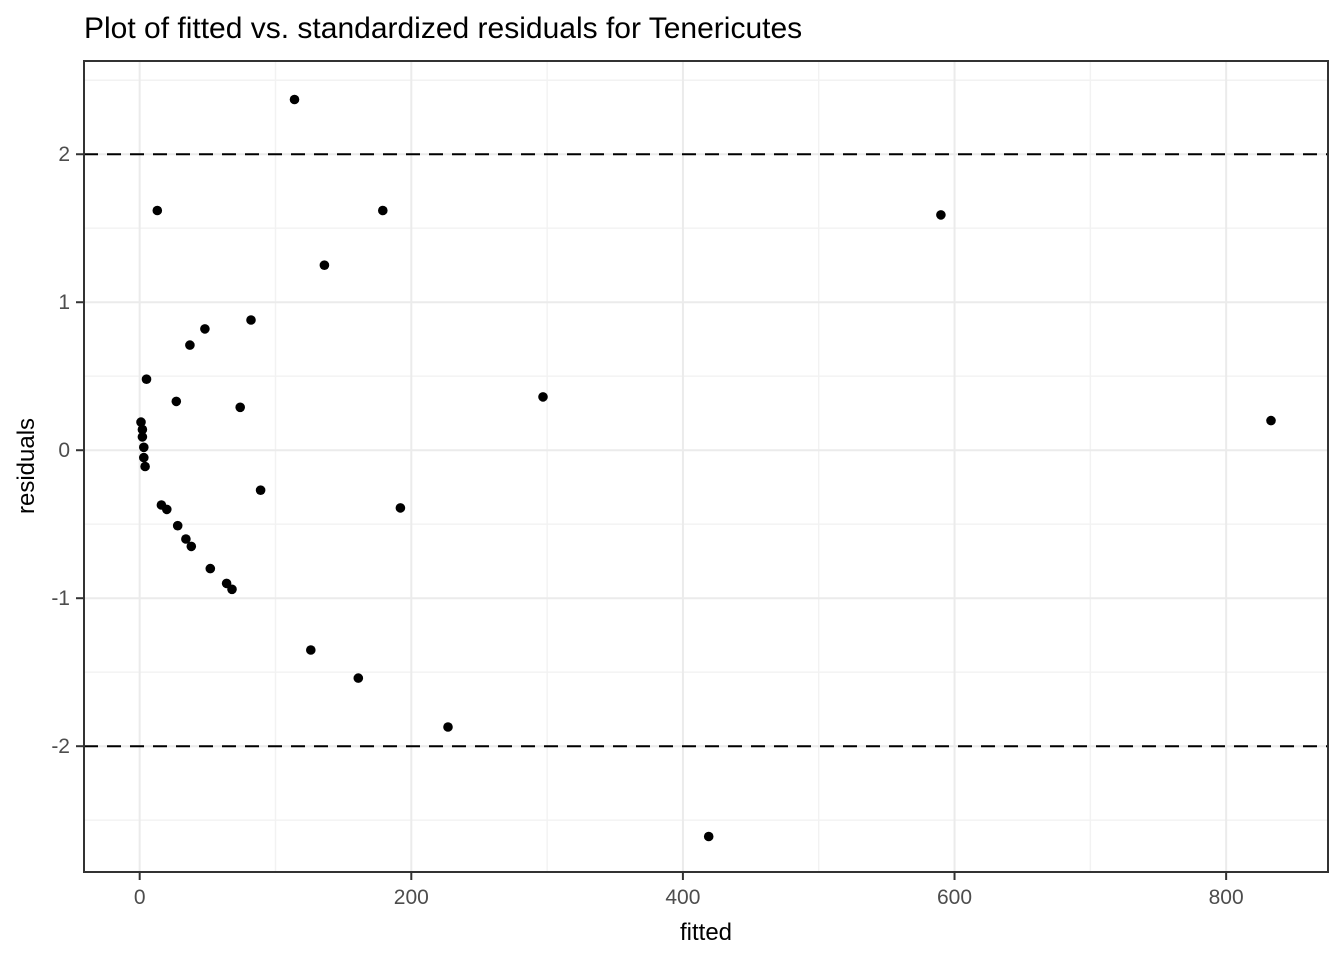  I want to click on y-tick-label: 2, so click(64, 154).